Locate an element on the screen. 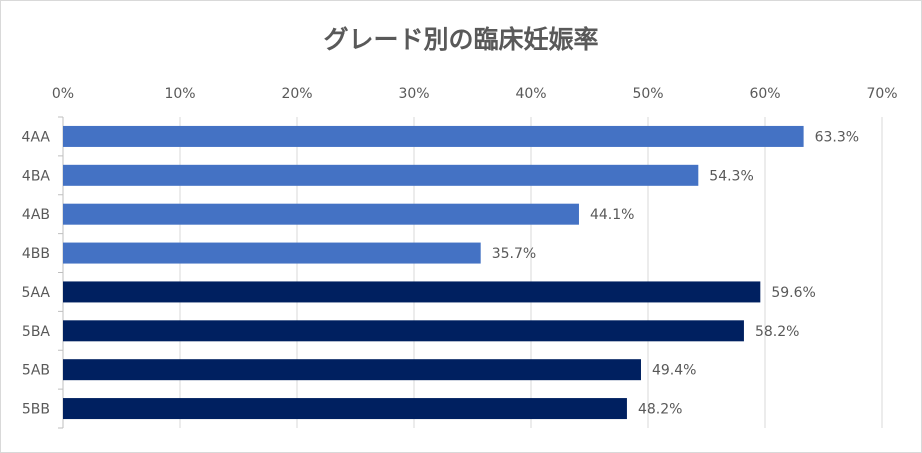 The image size is (922, 453). y-tick-label: 4BA is located at coordinates (36, 176).